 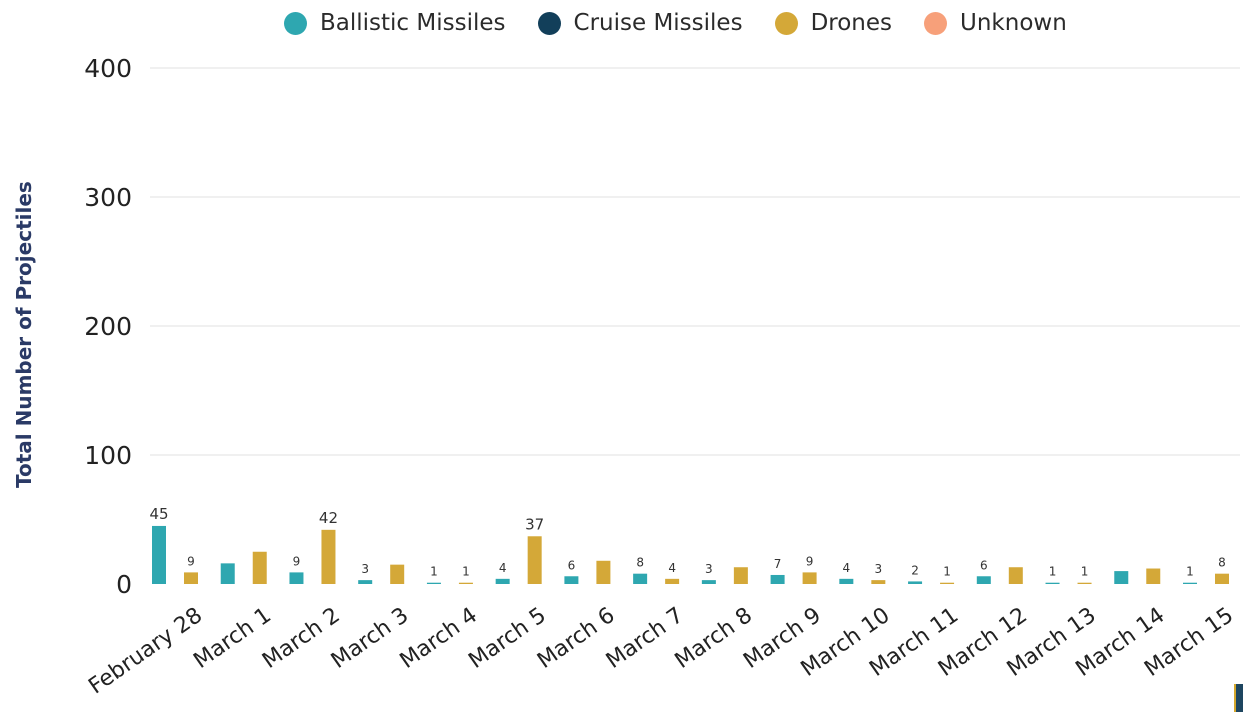 I want to click on y-tick-label: 0, so click(x=124, y=584).